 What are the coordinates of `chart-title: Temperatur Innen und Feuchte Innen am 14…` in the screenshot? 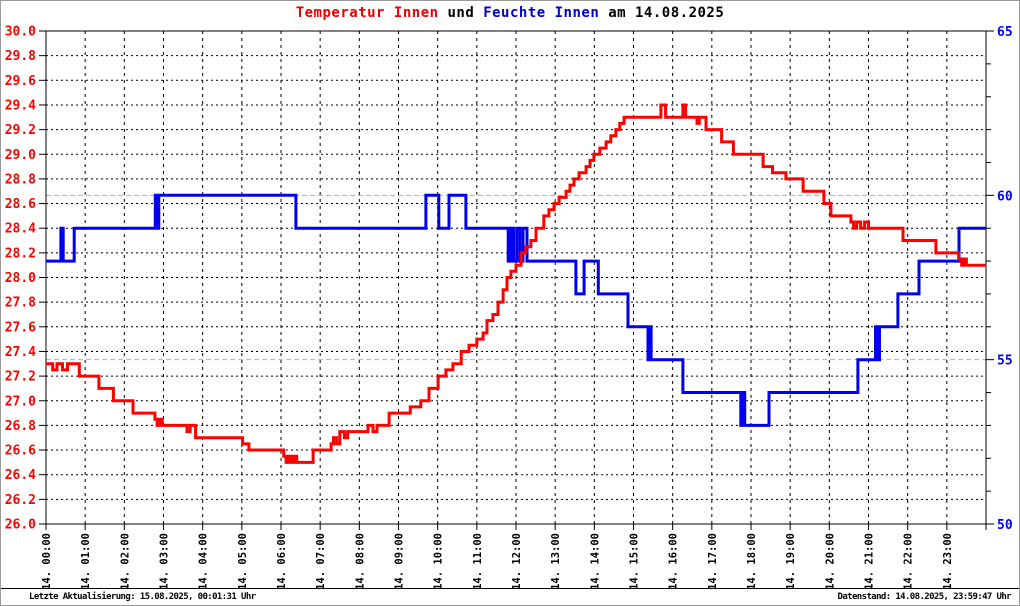 It's located at (510, 13).